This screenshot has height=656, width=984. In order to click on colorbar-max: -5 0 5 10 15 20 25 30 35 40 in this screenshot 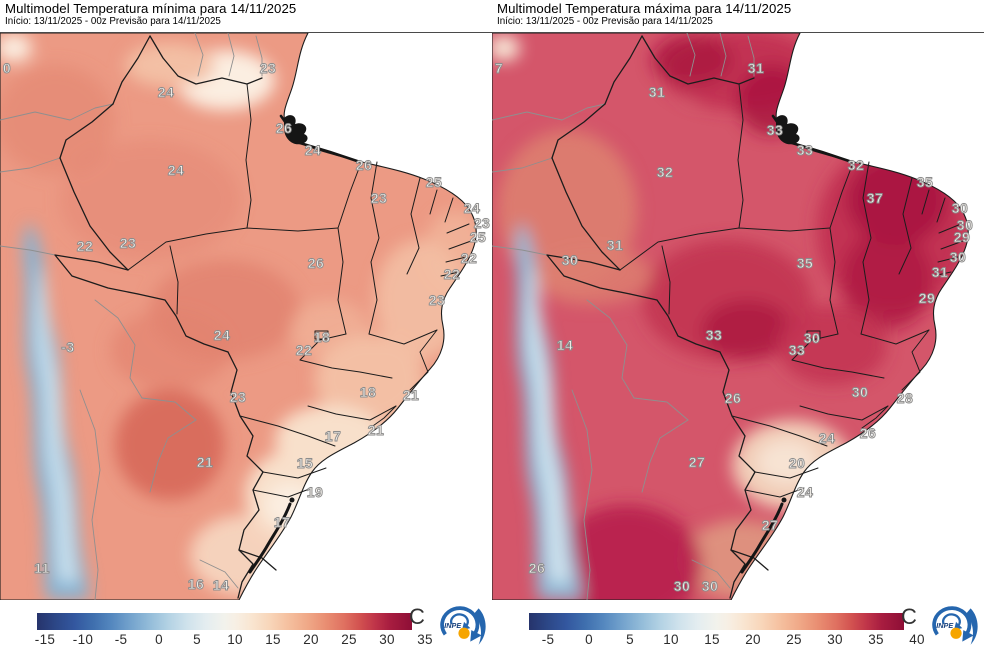, I will do `click(727, 630)`.